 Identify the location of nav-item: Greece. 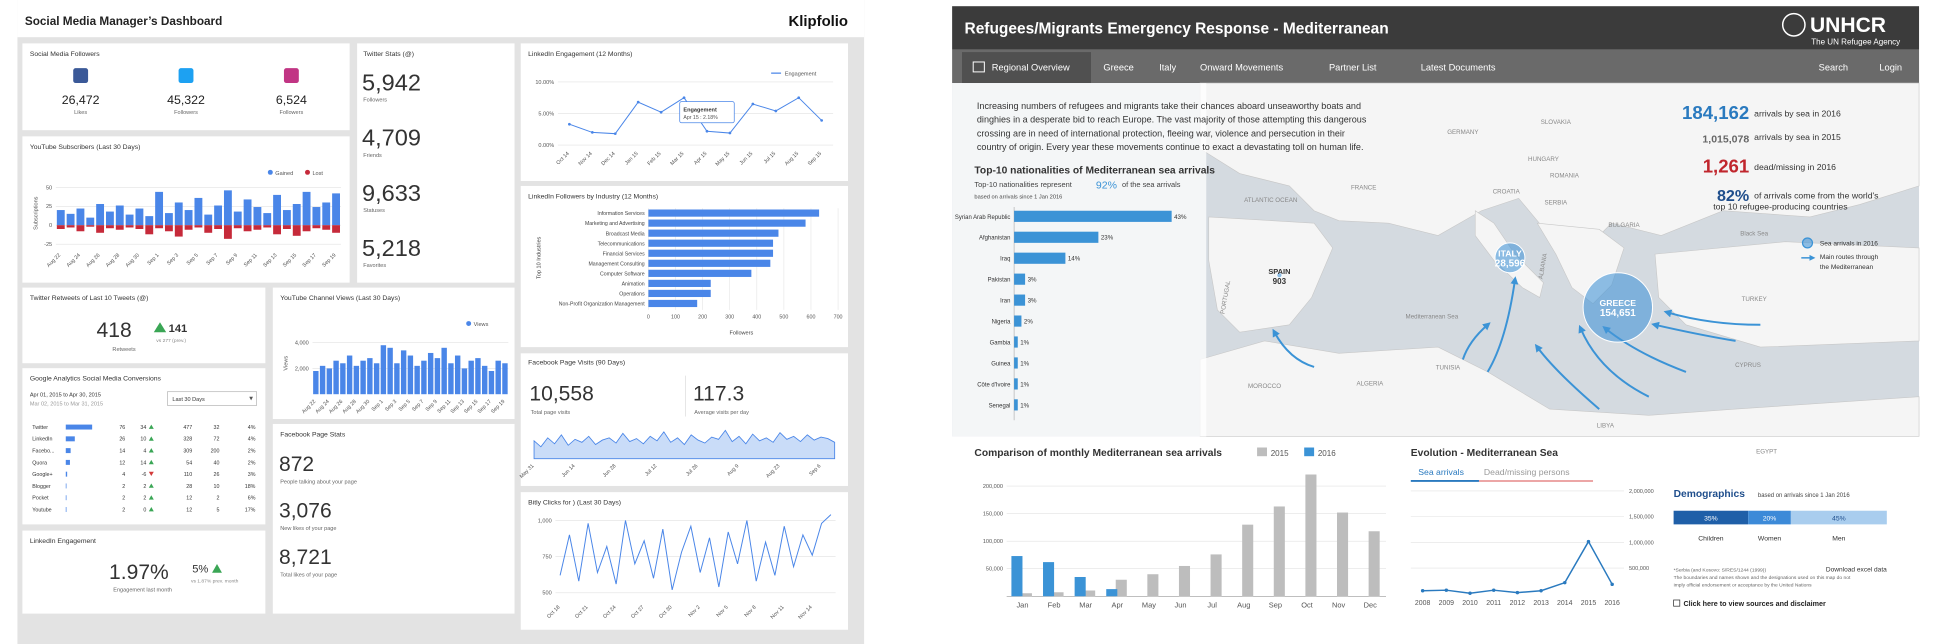
(1118, 68).